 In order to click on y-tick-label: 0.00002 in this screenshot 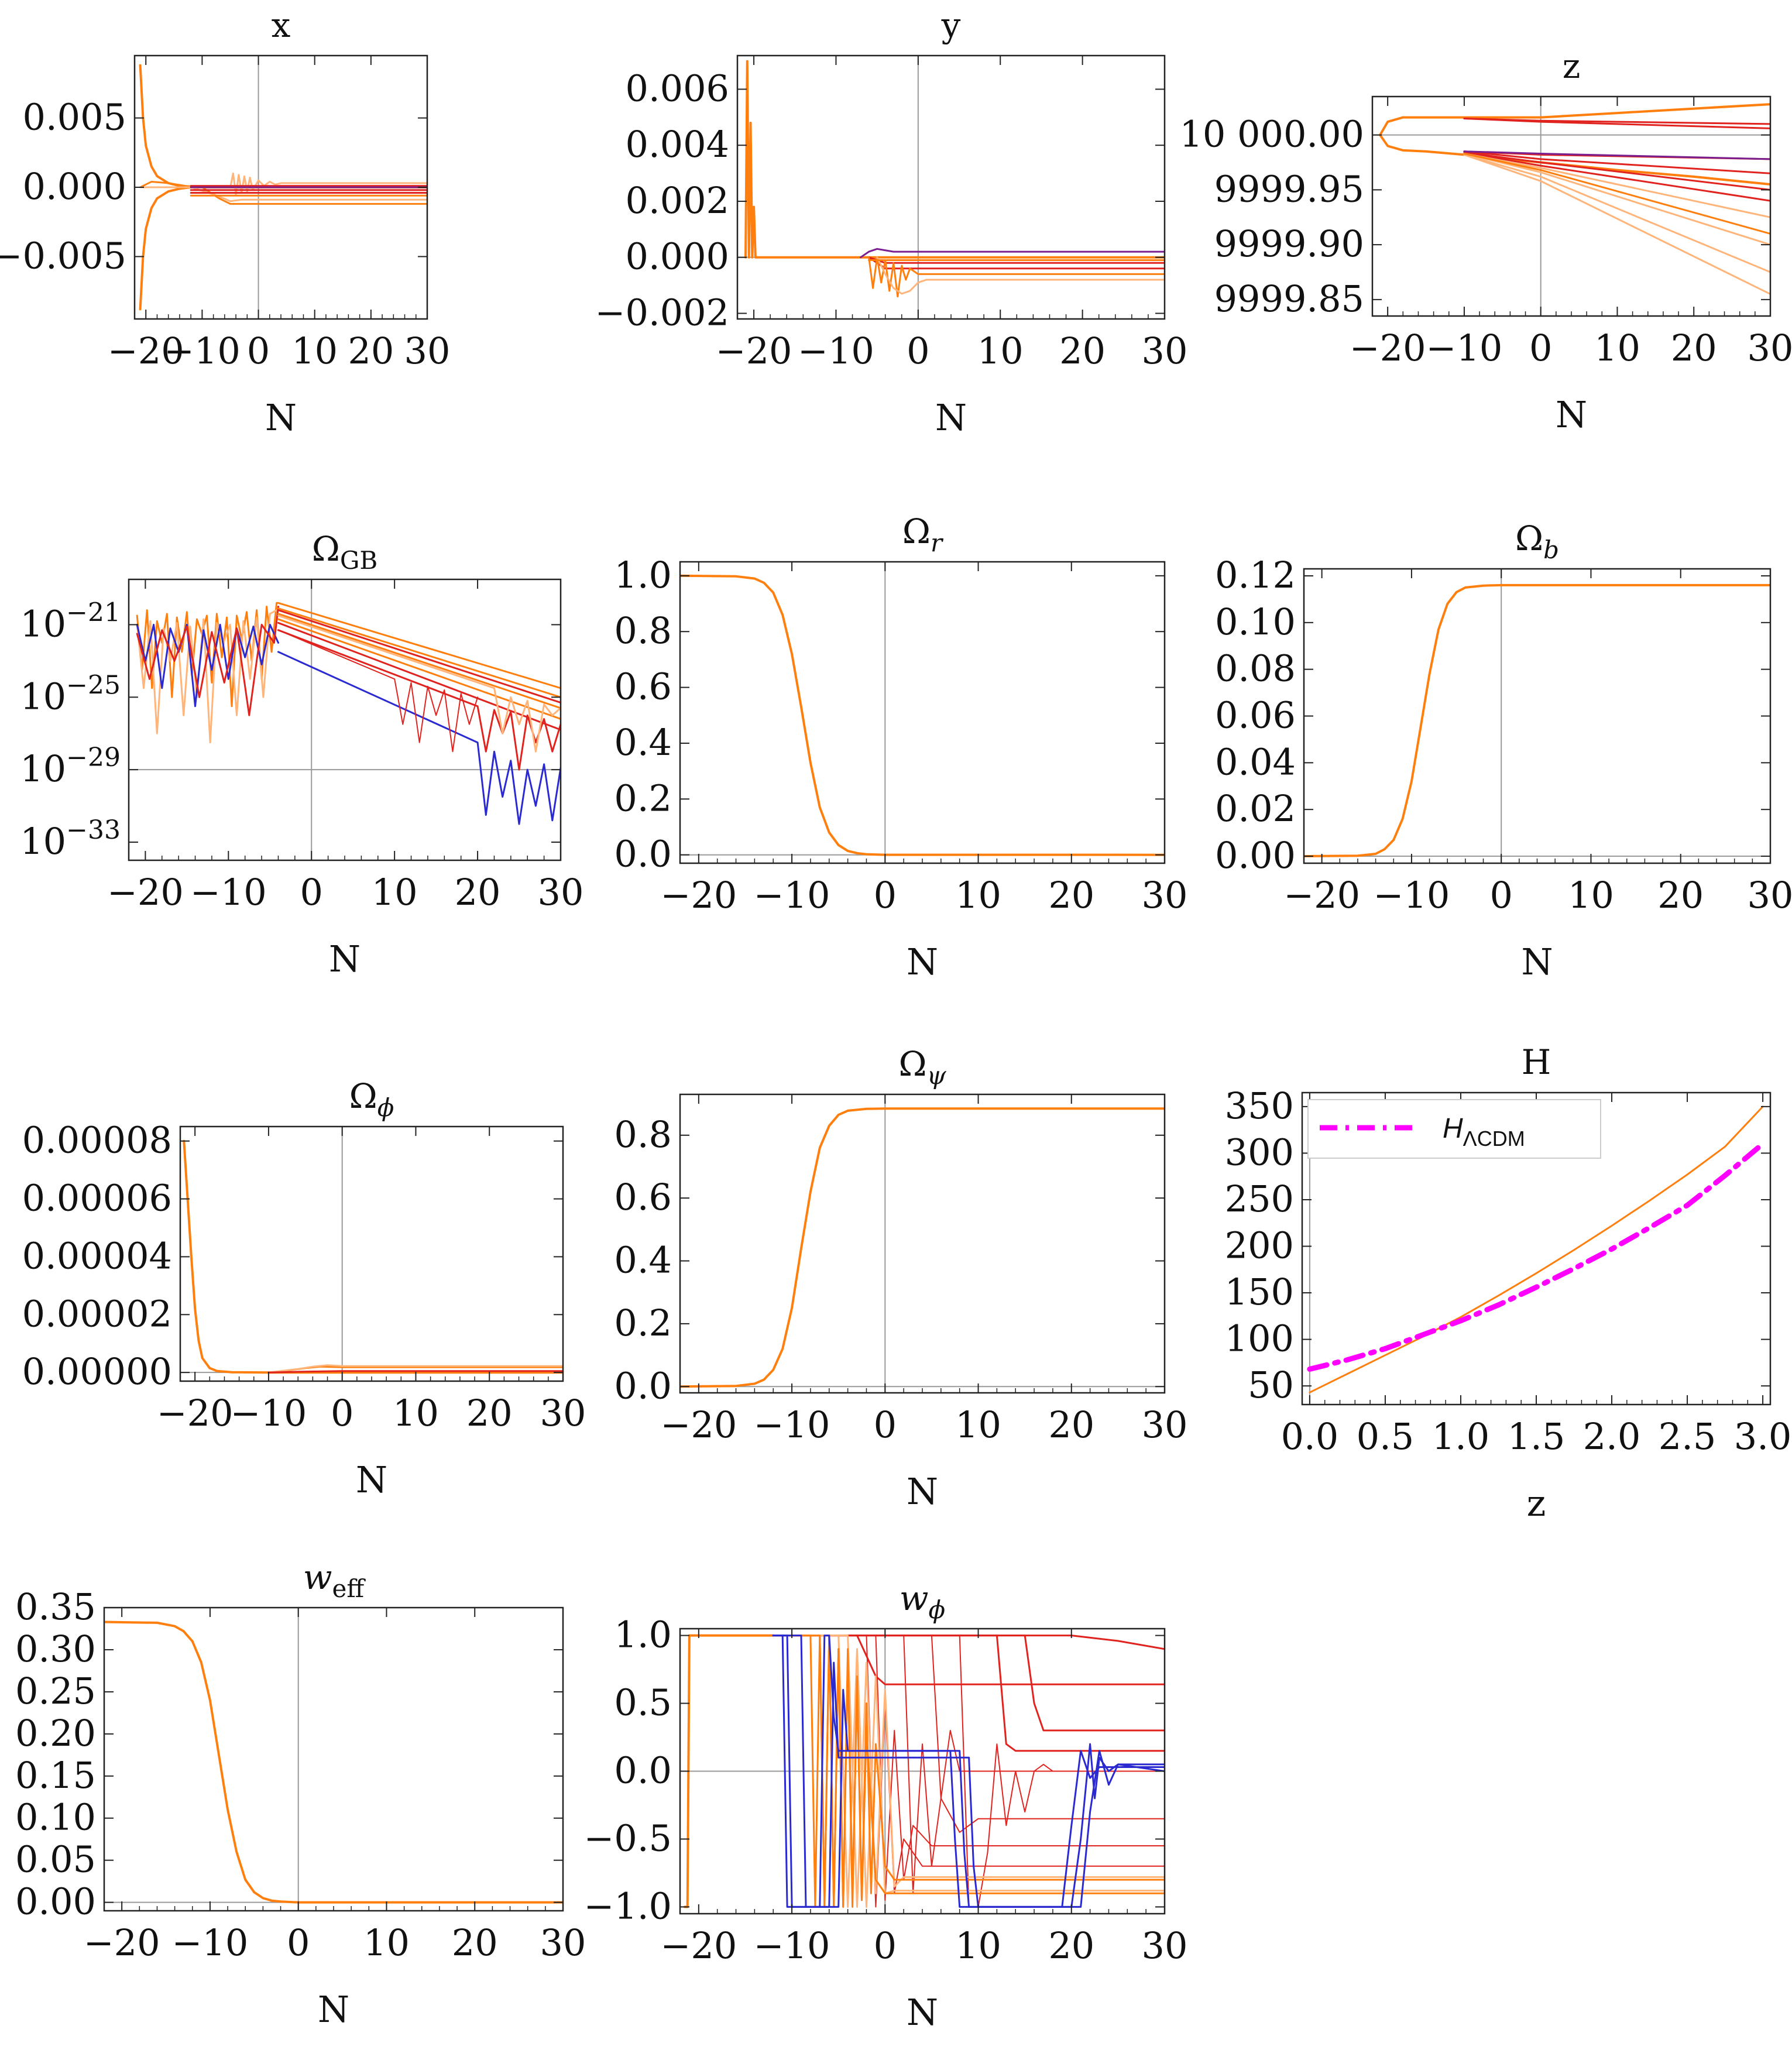, I will do `click(97, 1313)`.